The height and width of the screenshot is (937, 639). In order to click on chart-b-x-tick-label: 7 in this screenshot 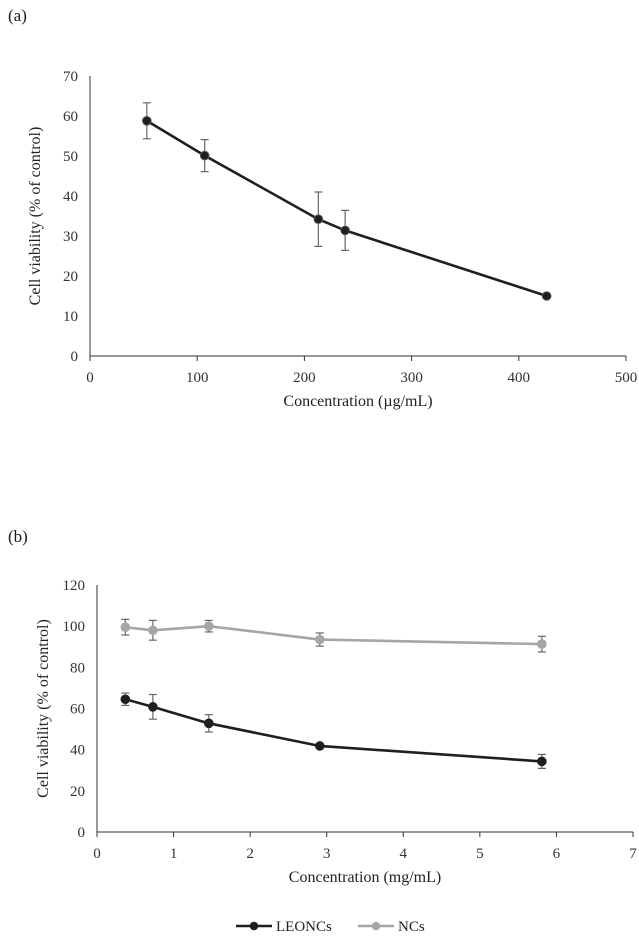, I will do `click(633, 854)`.